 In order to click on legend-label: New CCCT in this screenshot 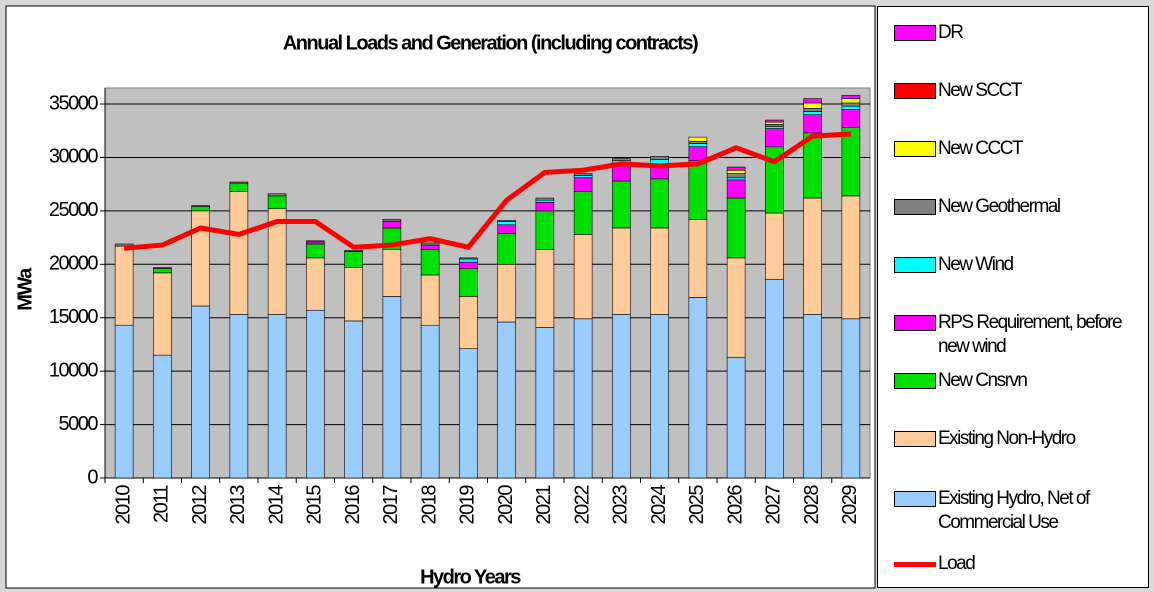, I will do `click(981, 148)`.